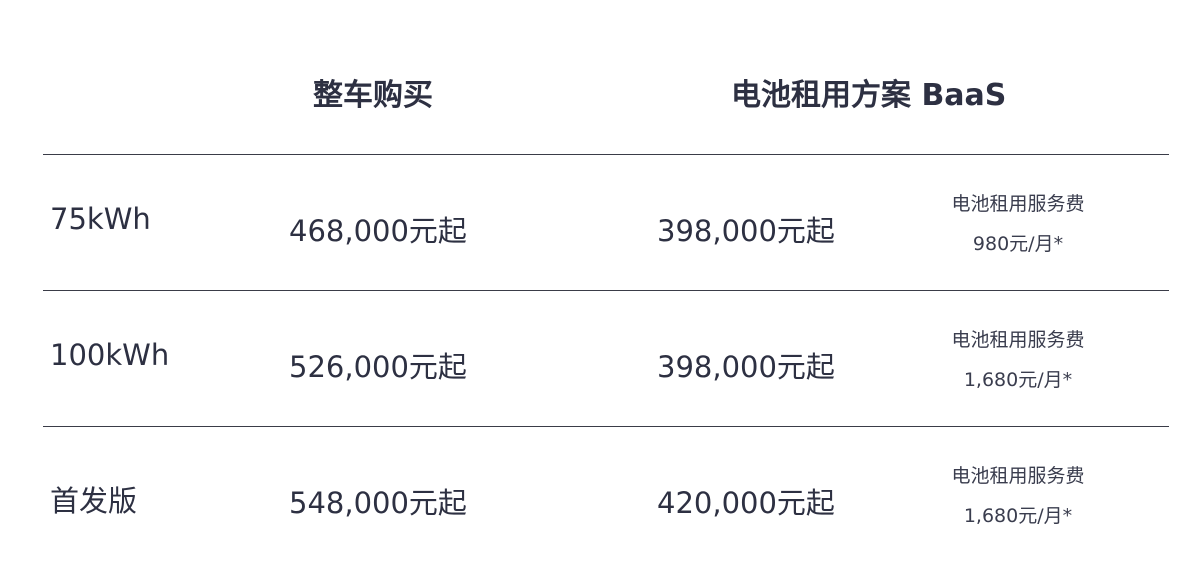  I want to click on battery-label: 75kWh, so click(100, 219).